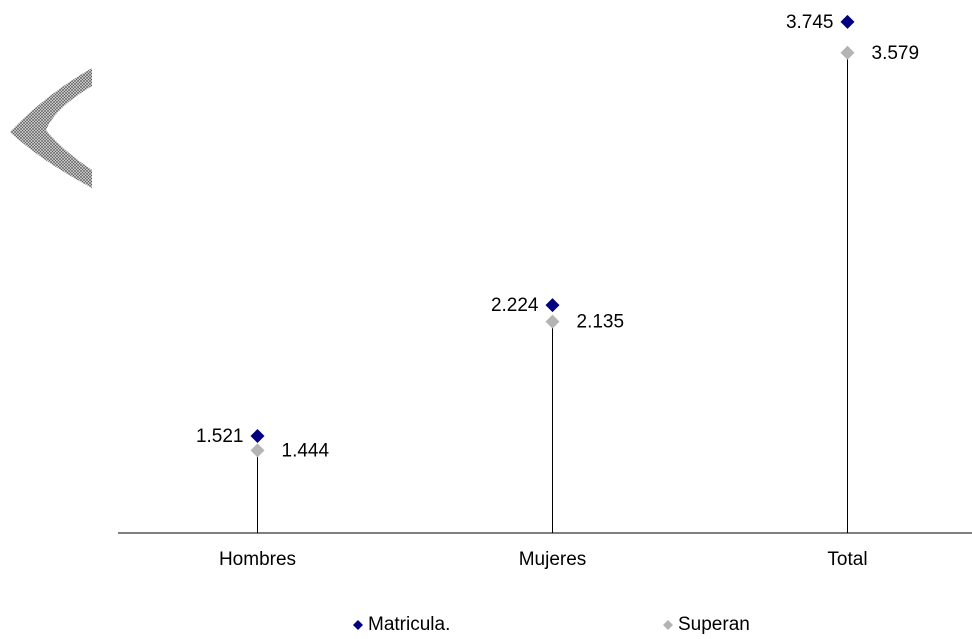 The height and width of the screenshot is (639, 972). I want to click on legend-label: Superan, so click(714, 624).